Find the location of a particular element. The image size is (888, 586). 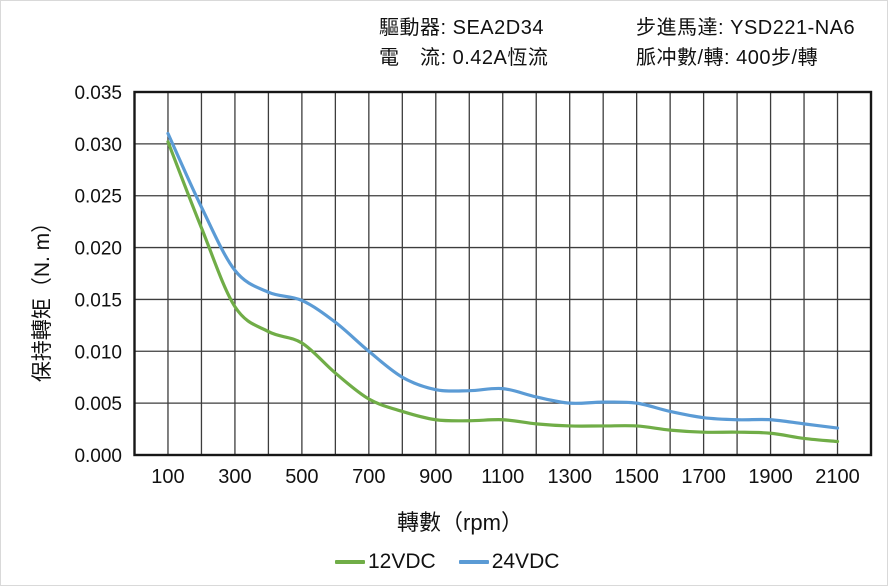

y-tick-label: 0.035 is located at coordinates (98, 93).